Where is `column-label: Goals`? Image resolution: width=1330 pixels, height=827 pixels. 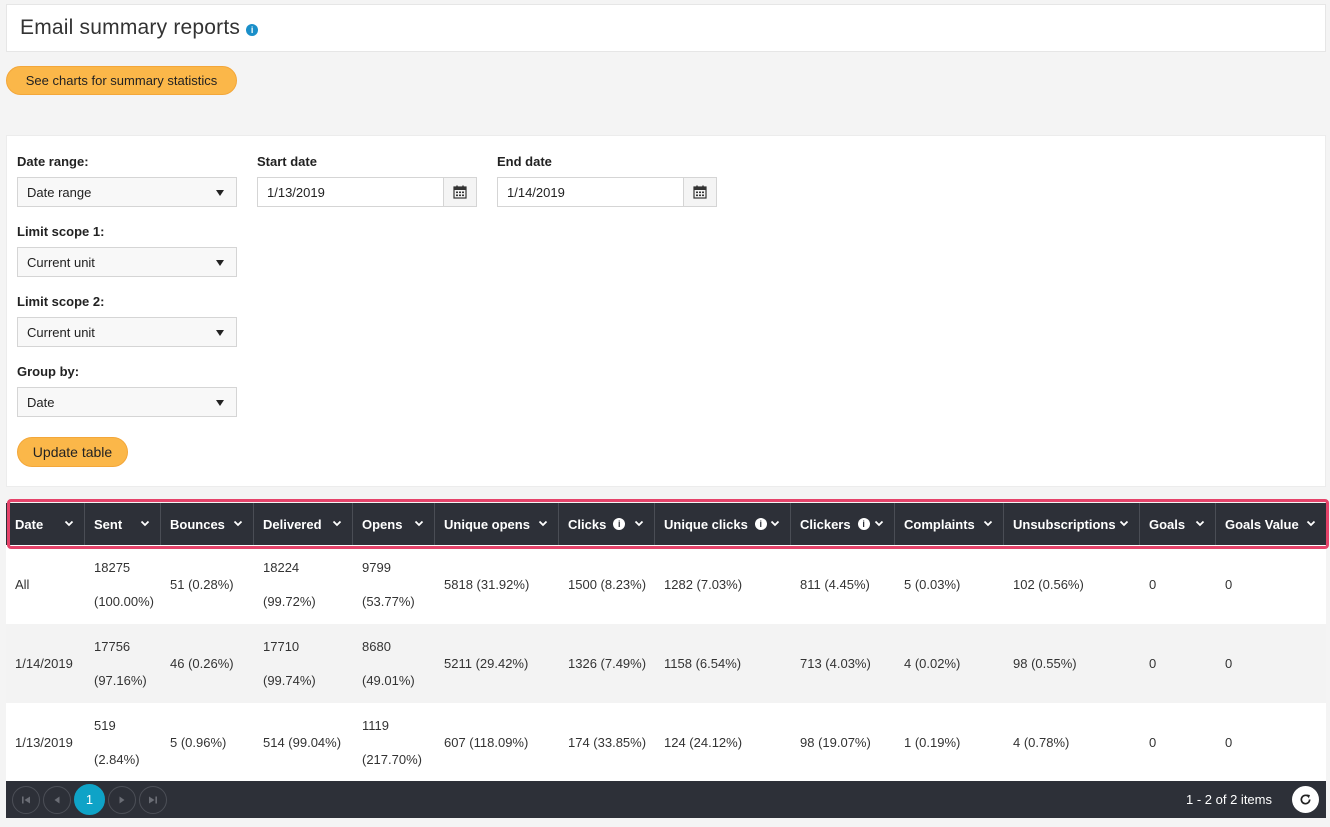 column-label: Goals is located at coordinates (1167, 524).